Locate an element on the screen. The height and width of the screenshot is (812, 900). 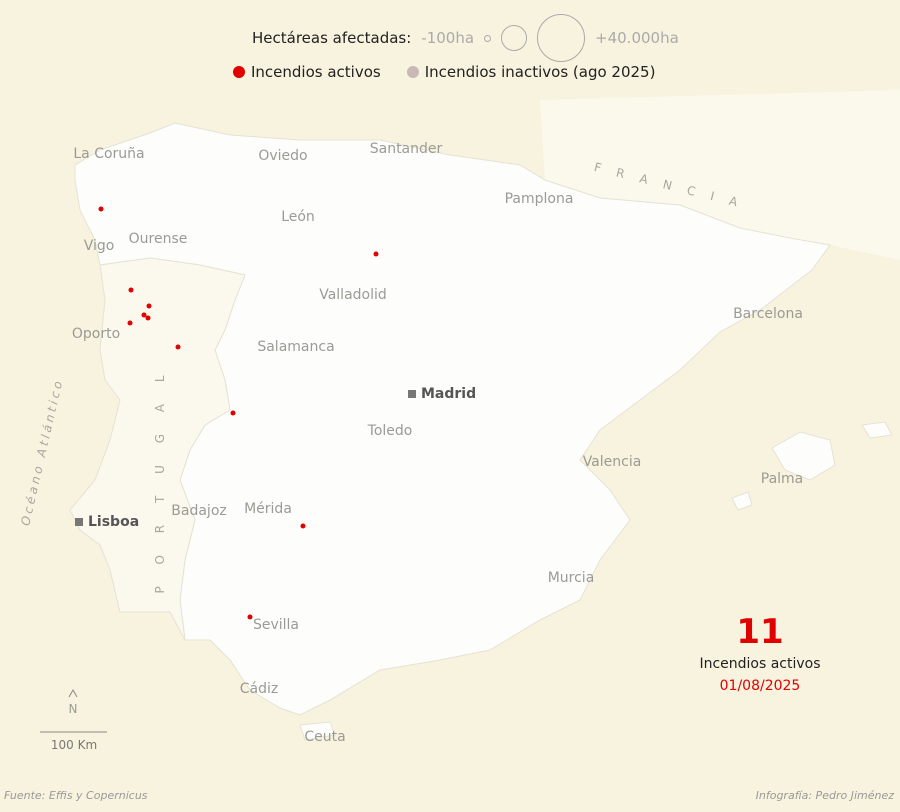
capital-madrid: Madrid is located at coordinates (442, 394).